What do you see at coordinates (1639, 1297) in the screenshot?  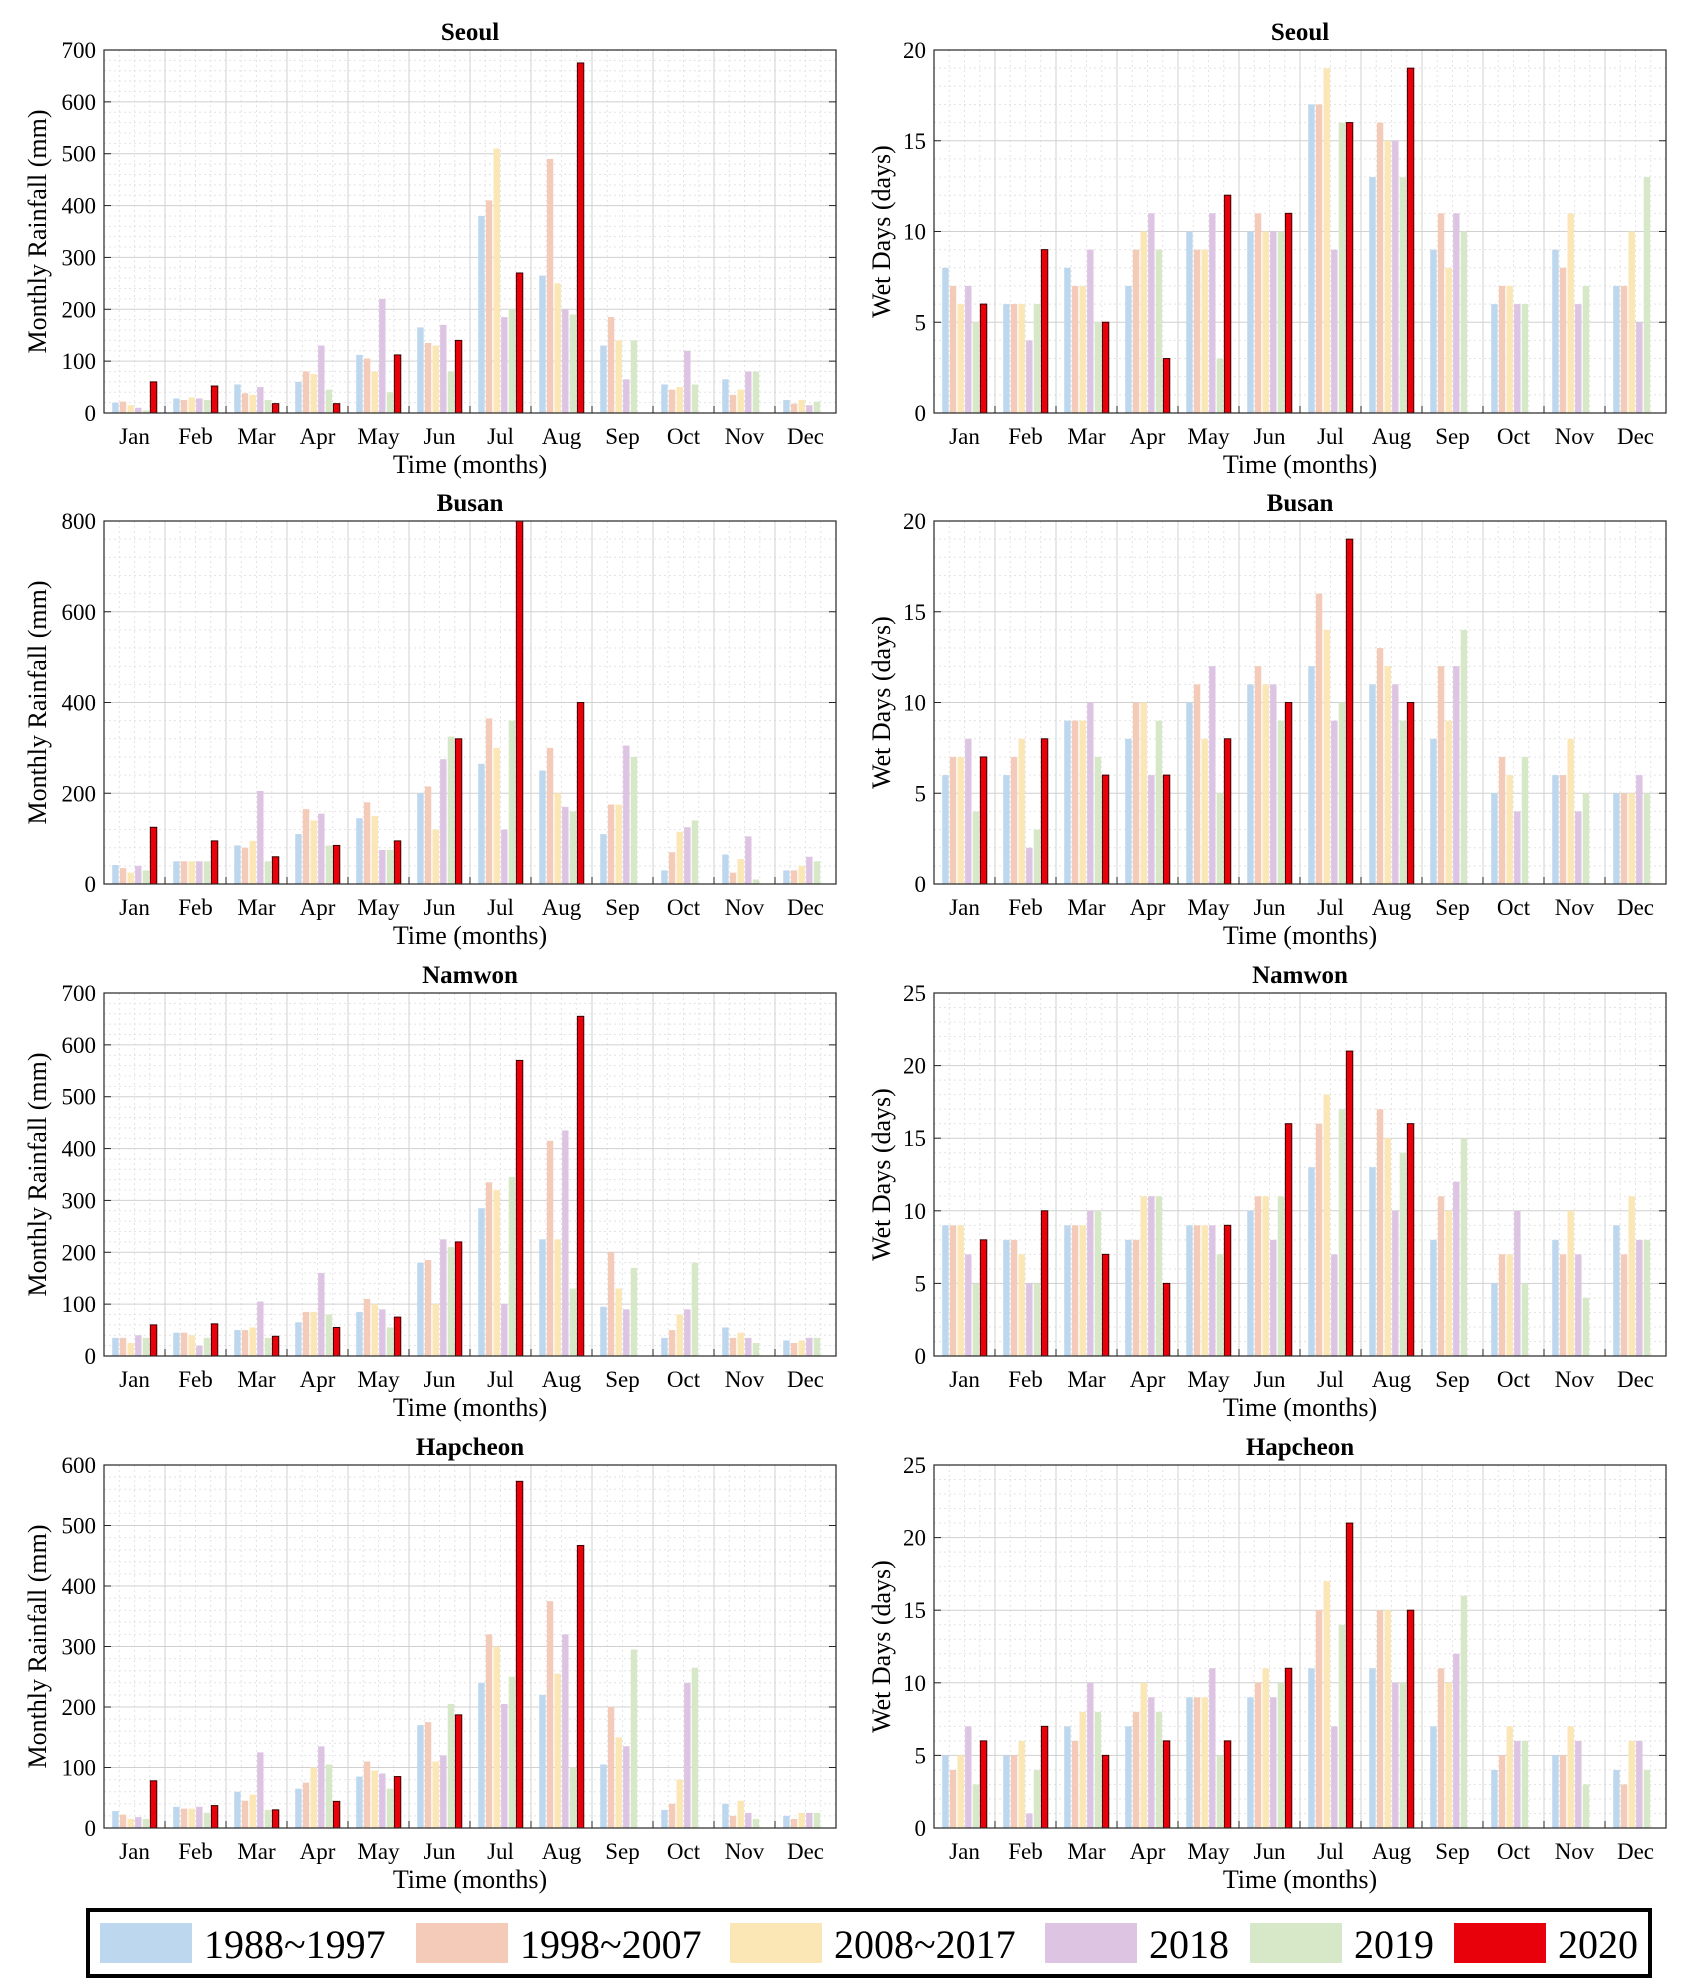 I see `bar-2018-Dec` at bounding box center [1639, 1297].